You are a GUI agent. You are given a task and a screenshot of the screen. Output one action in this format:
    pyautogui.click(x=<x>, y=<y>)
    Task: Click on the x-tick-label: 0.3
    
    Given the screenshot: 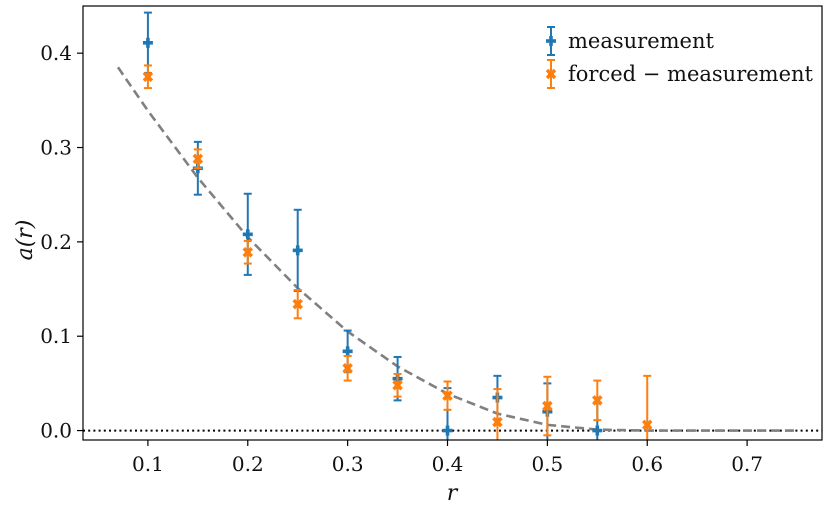 What is the action you would take?
    pyautogui.click(x=348, y=464)
    